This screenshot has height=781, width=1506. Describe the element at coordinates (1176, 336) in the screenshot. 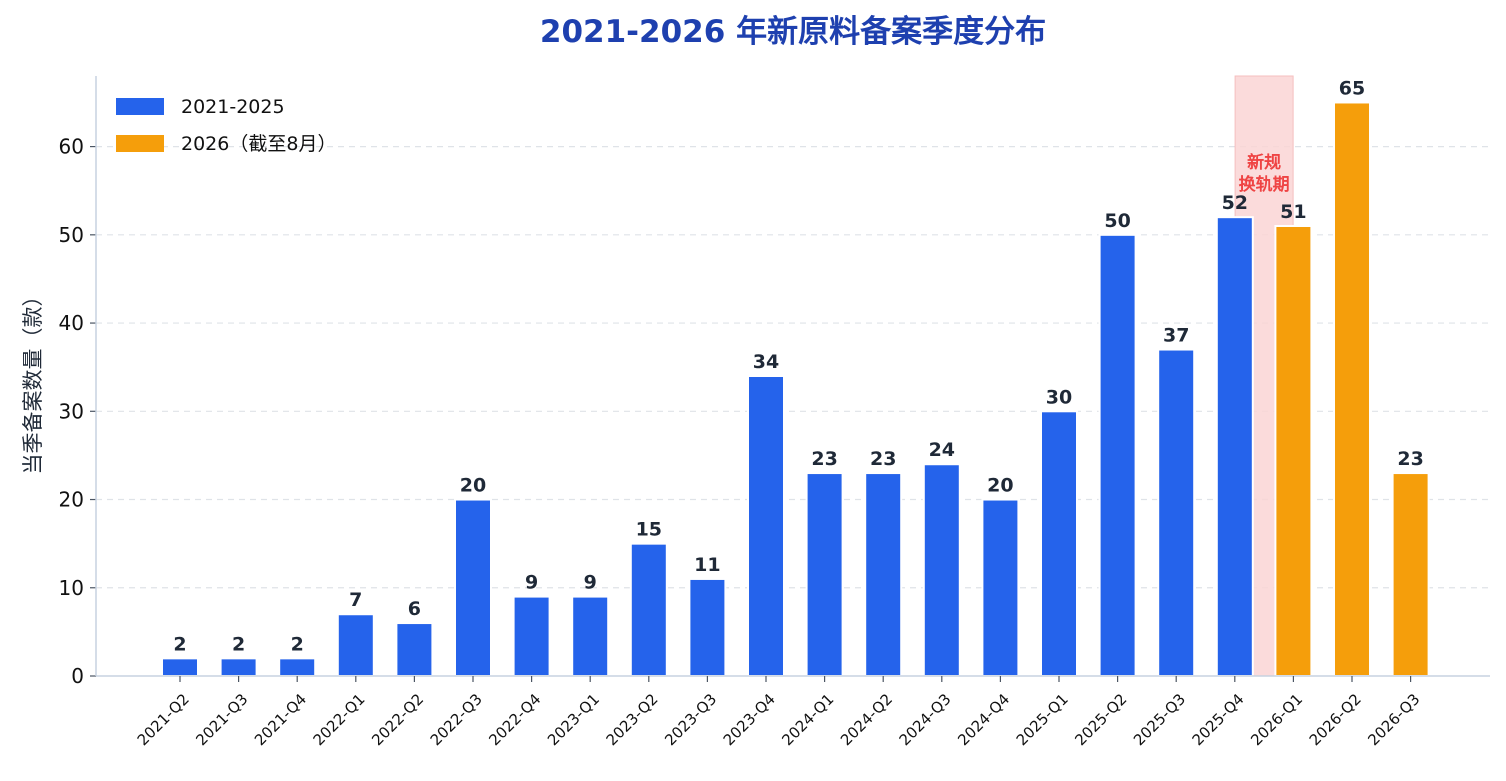

I see `value-label: 37` at that location.